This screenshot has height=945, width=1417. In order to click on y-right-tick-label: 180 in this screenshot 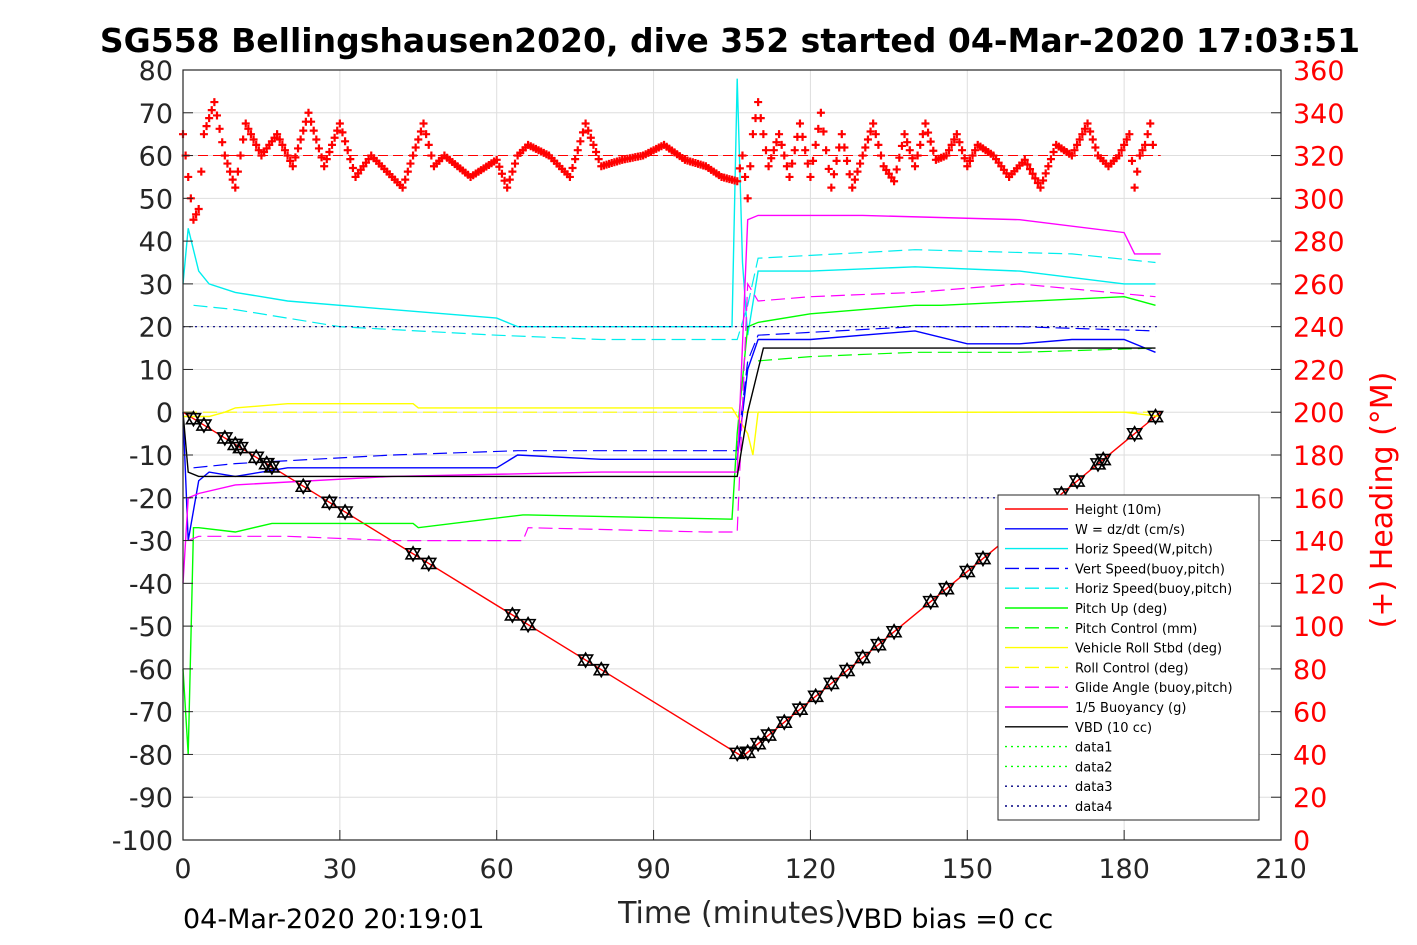, I will do `click(1319, 456)`.